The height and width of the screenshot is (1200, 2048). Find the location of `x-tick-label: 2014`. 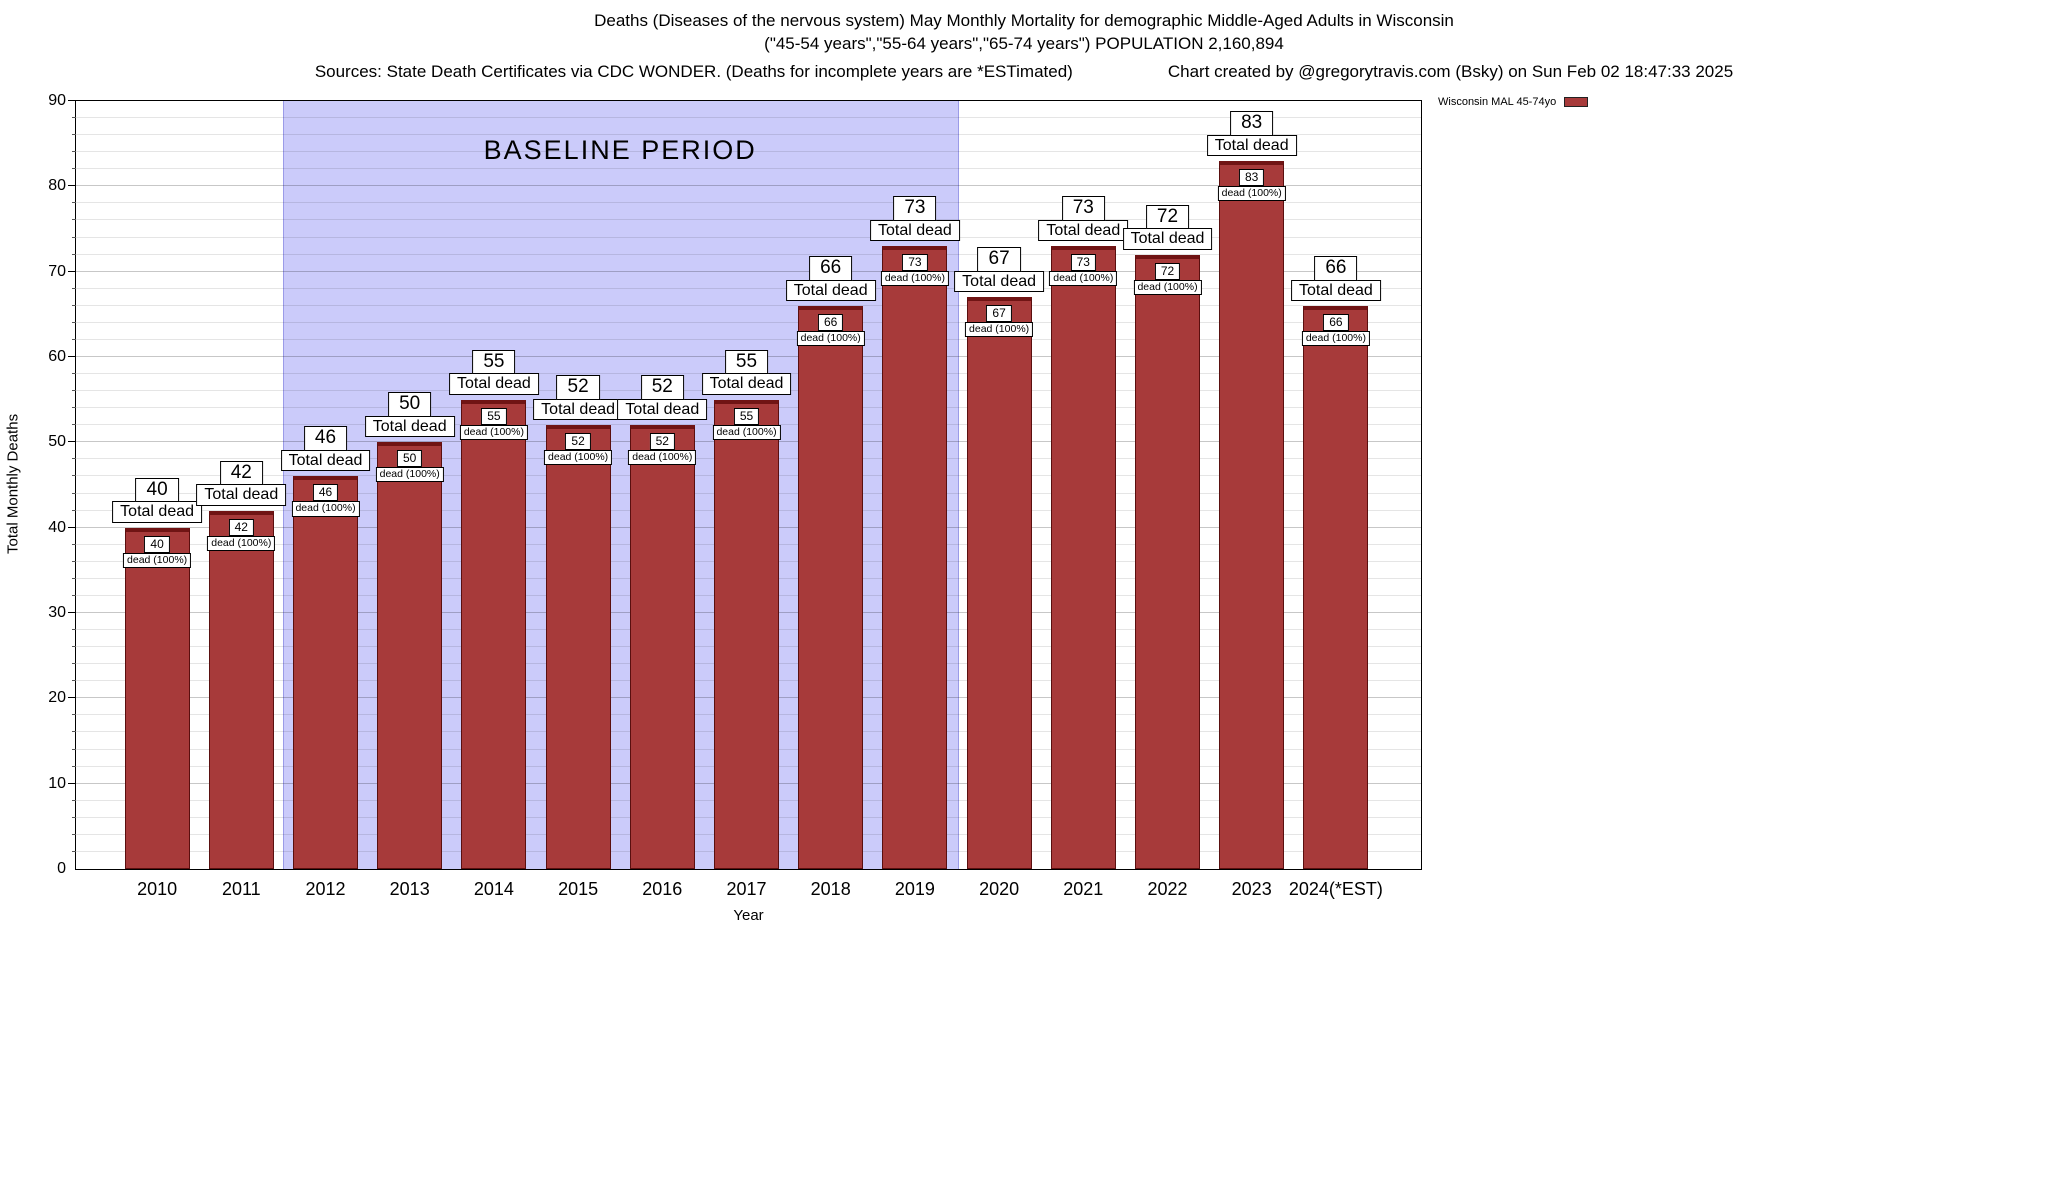

x-tick-label: 2014 is located at coordinates (493, 889).